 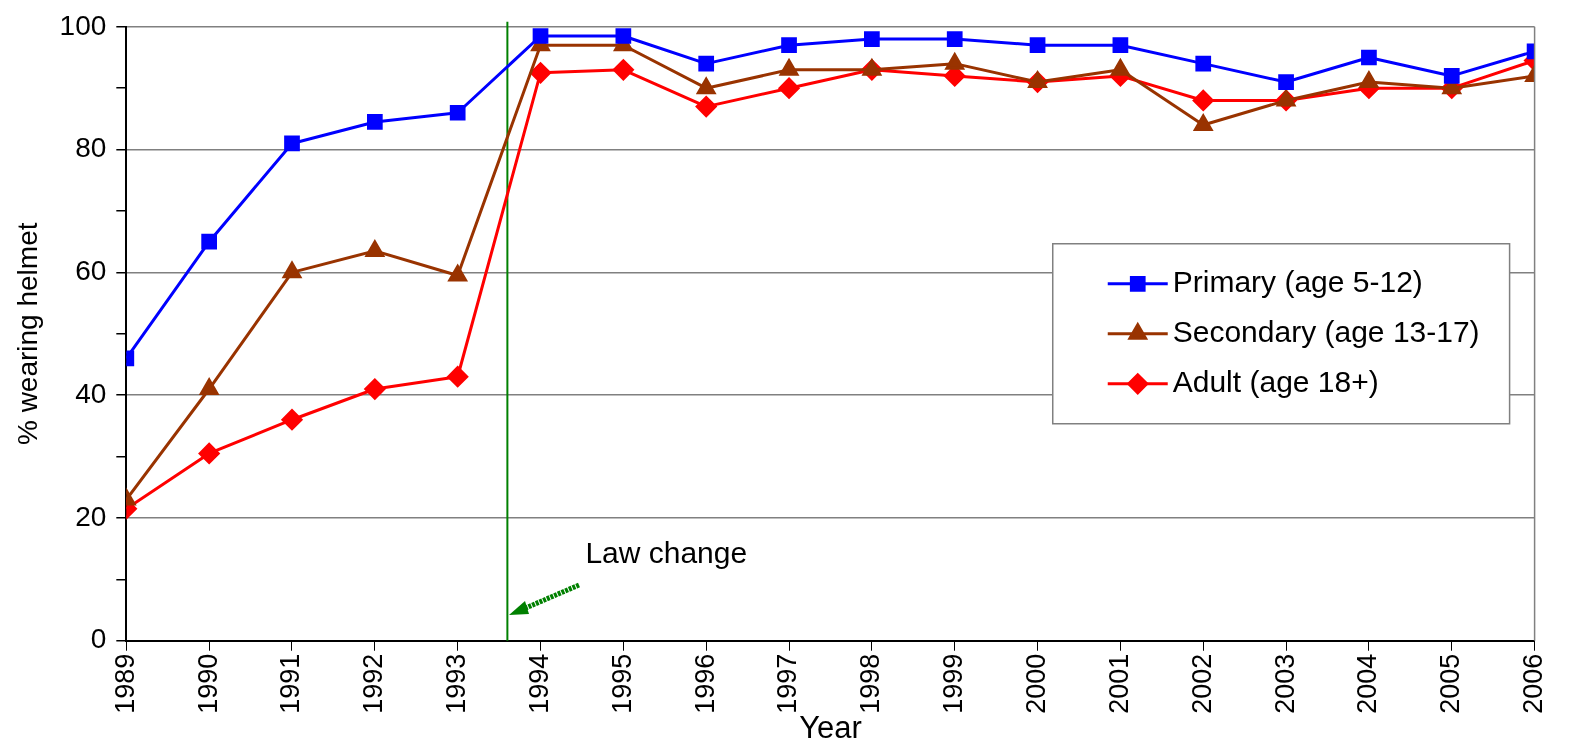 What do you see at coordinates (1036, 683) in the screenshot?
I see `x-tick-label: 2000` at bounding box center [1036, 683].